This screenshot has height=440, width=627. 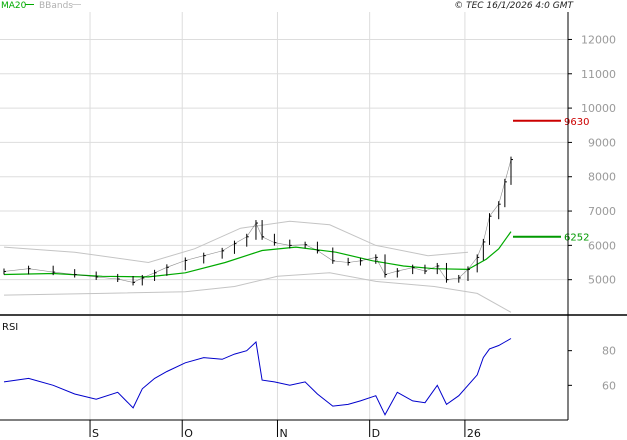 What do you see at coordinates (10, 327) in the screenshot?
I see `rsi-panel-label: RSI` at bounding box center [10, 327].